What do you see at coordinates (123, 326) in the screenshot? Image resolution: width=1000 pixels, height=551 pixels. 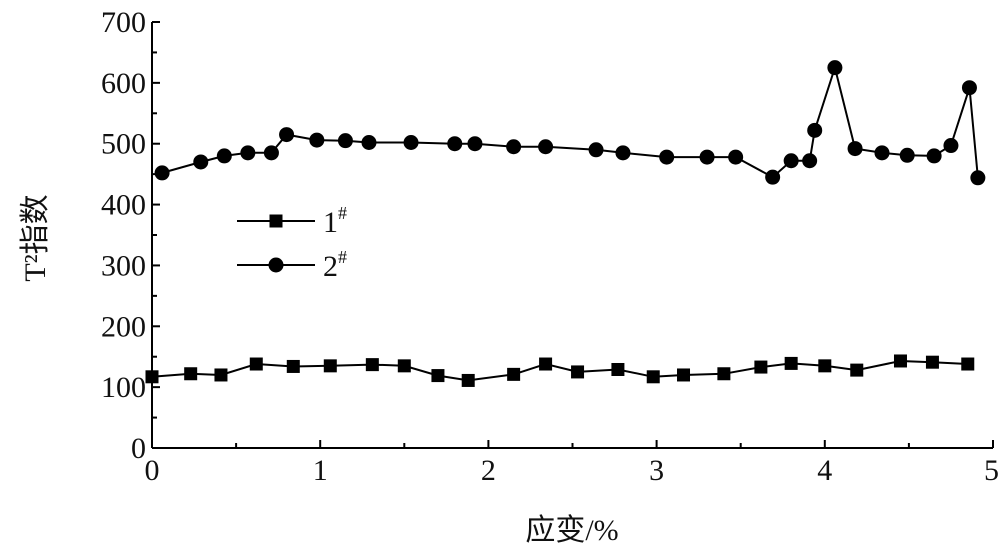 I see `y-tick-label: 200` at bounding box center [123, 326].